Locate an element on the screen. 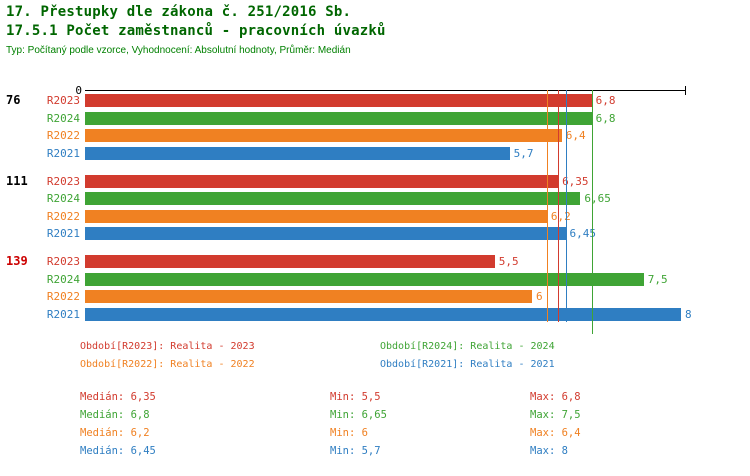  stat-max-r2023: Max: 6,8 is located at coordinates (555, 397).